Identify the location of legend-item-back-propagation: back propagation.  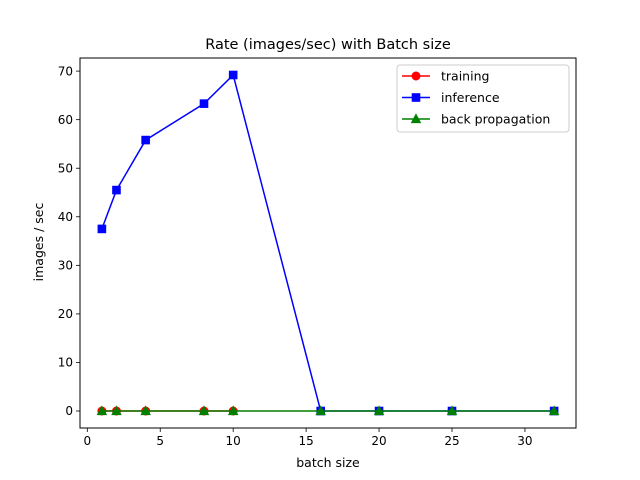
(476, 119).